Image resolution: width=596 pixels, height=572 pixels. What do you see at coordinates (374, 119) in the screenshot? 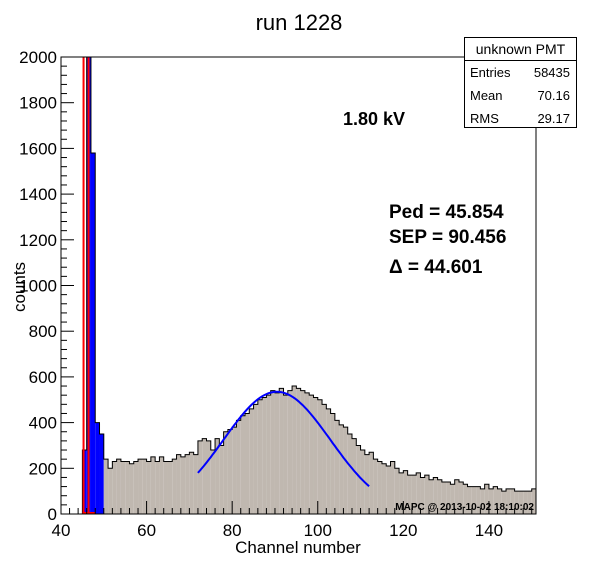
I see `voltage-annotation: 1.80 kV` at bounding box center [374, 119].